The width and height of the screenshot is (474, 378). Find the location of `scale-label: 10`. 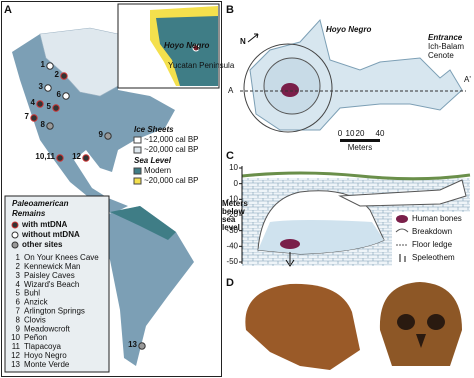

scale-label: 10 is located at coordinates (350, 133).